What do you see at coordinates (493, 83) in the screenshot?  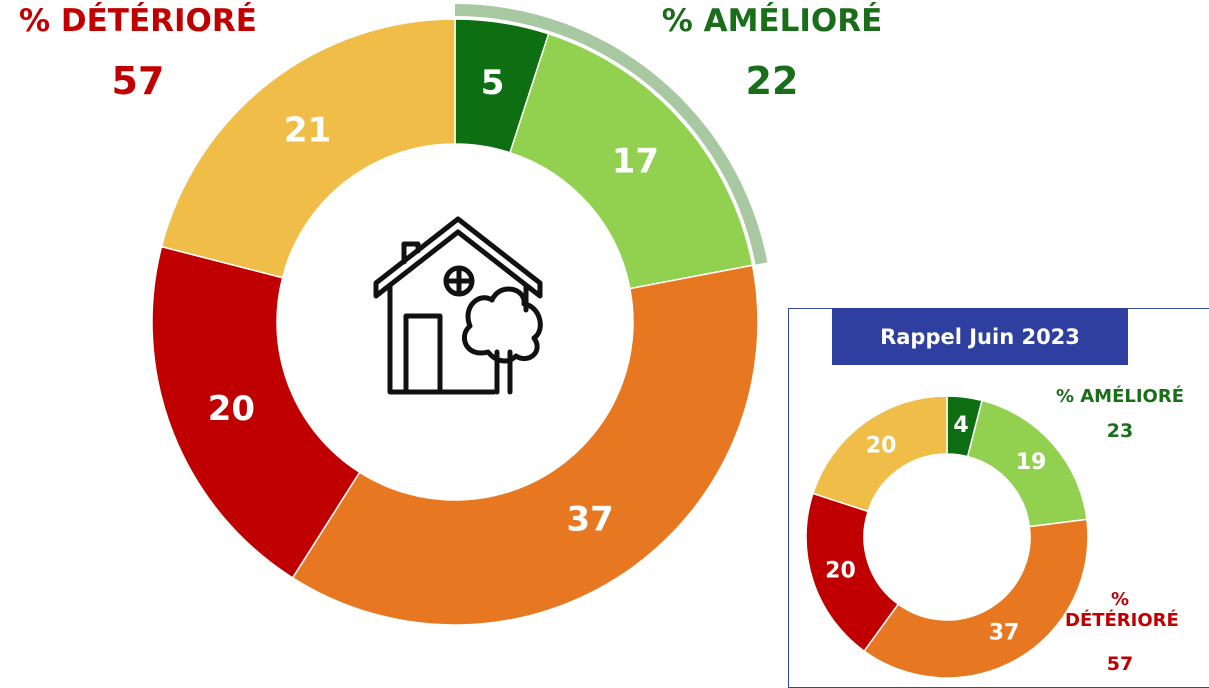 I see `segment-label: 5` at bounding box center [493, 83].